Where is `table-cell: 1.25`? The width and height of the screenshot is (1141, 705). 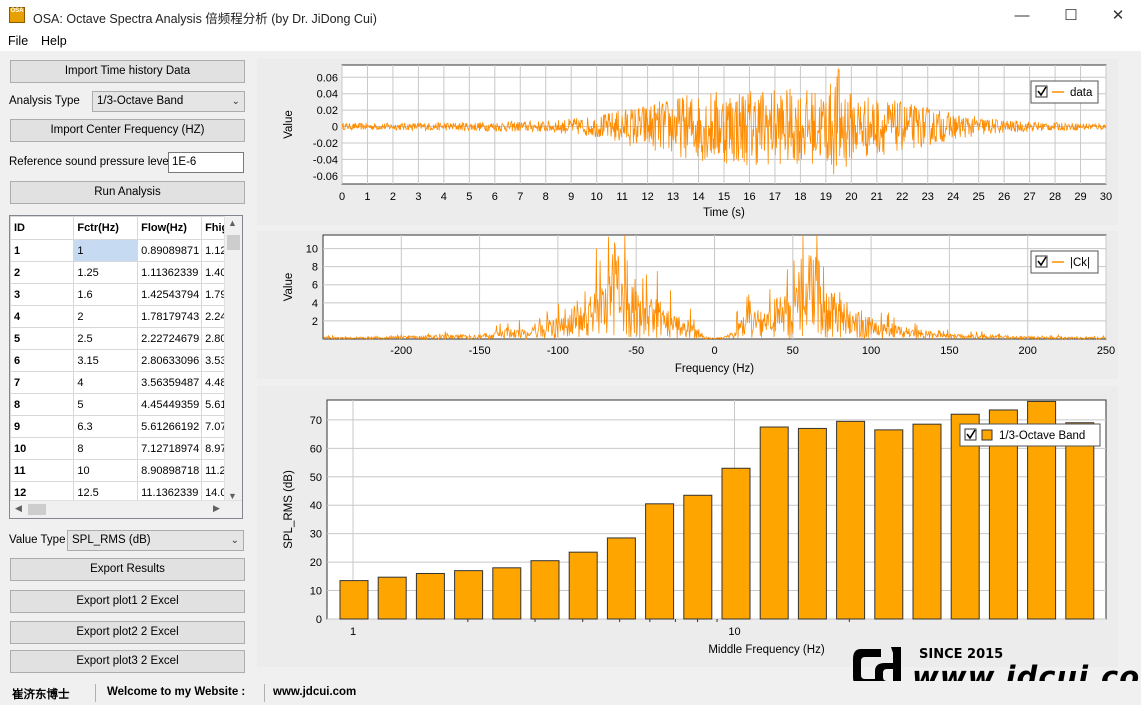
table-cell: 1.25 is located at coordinates (106, 272).